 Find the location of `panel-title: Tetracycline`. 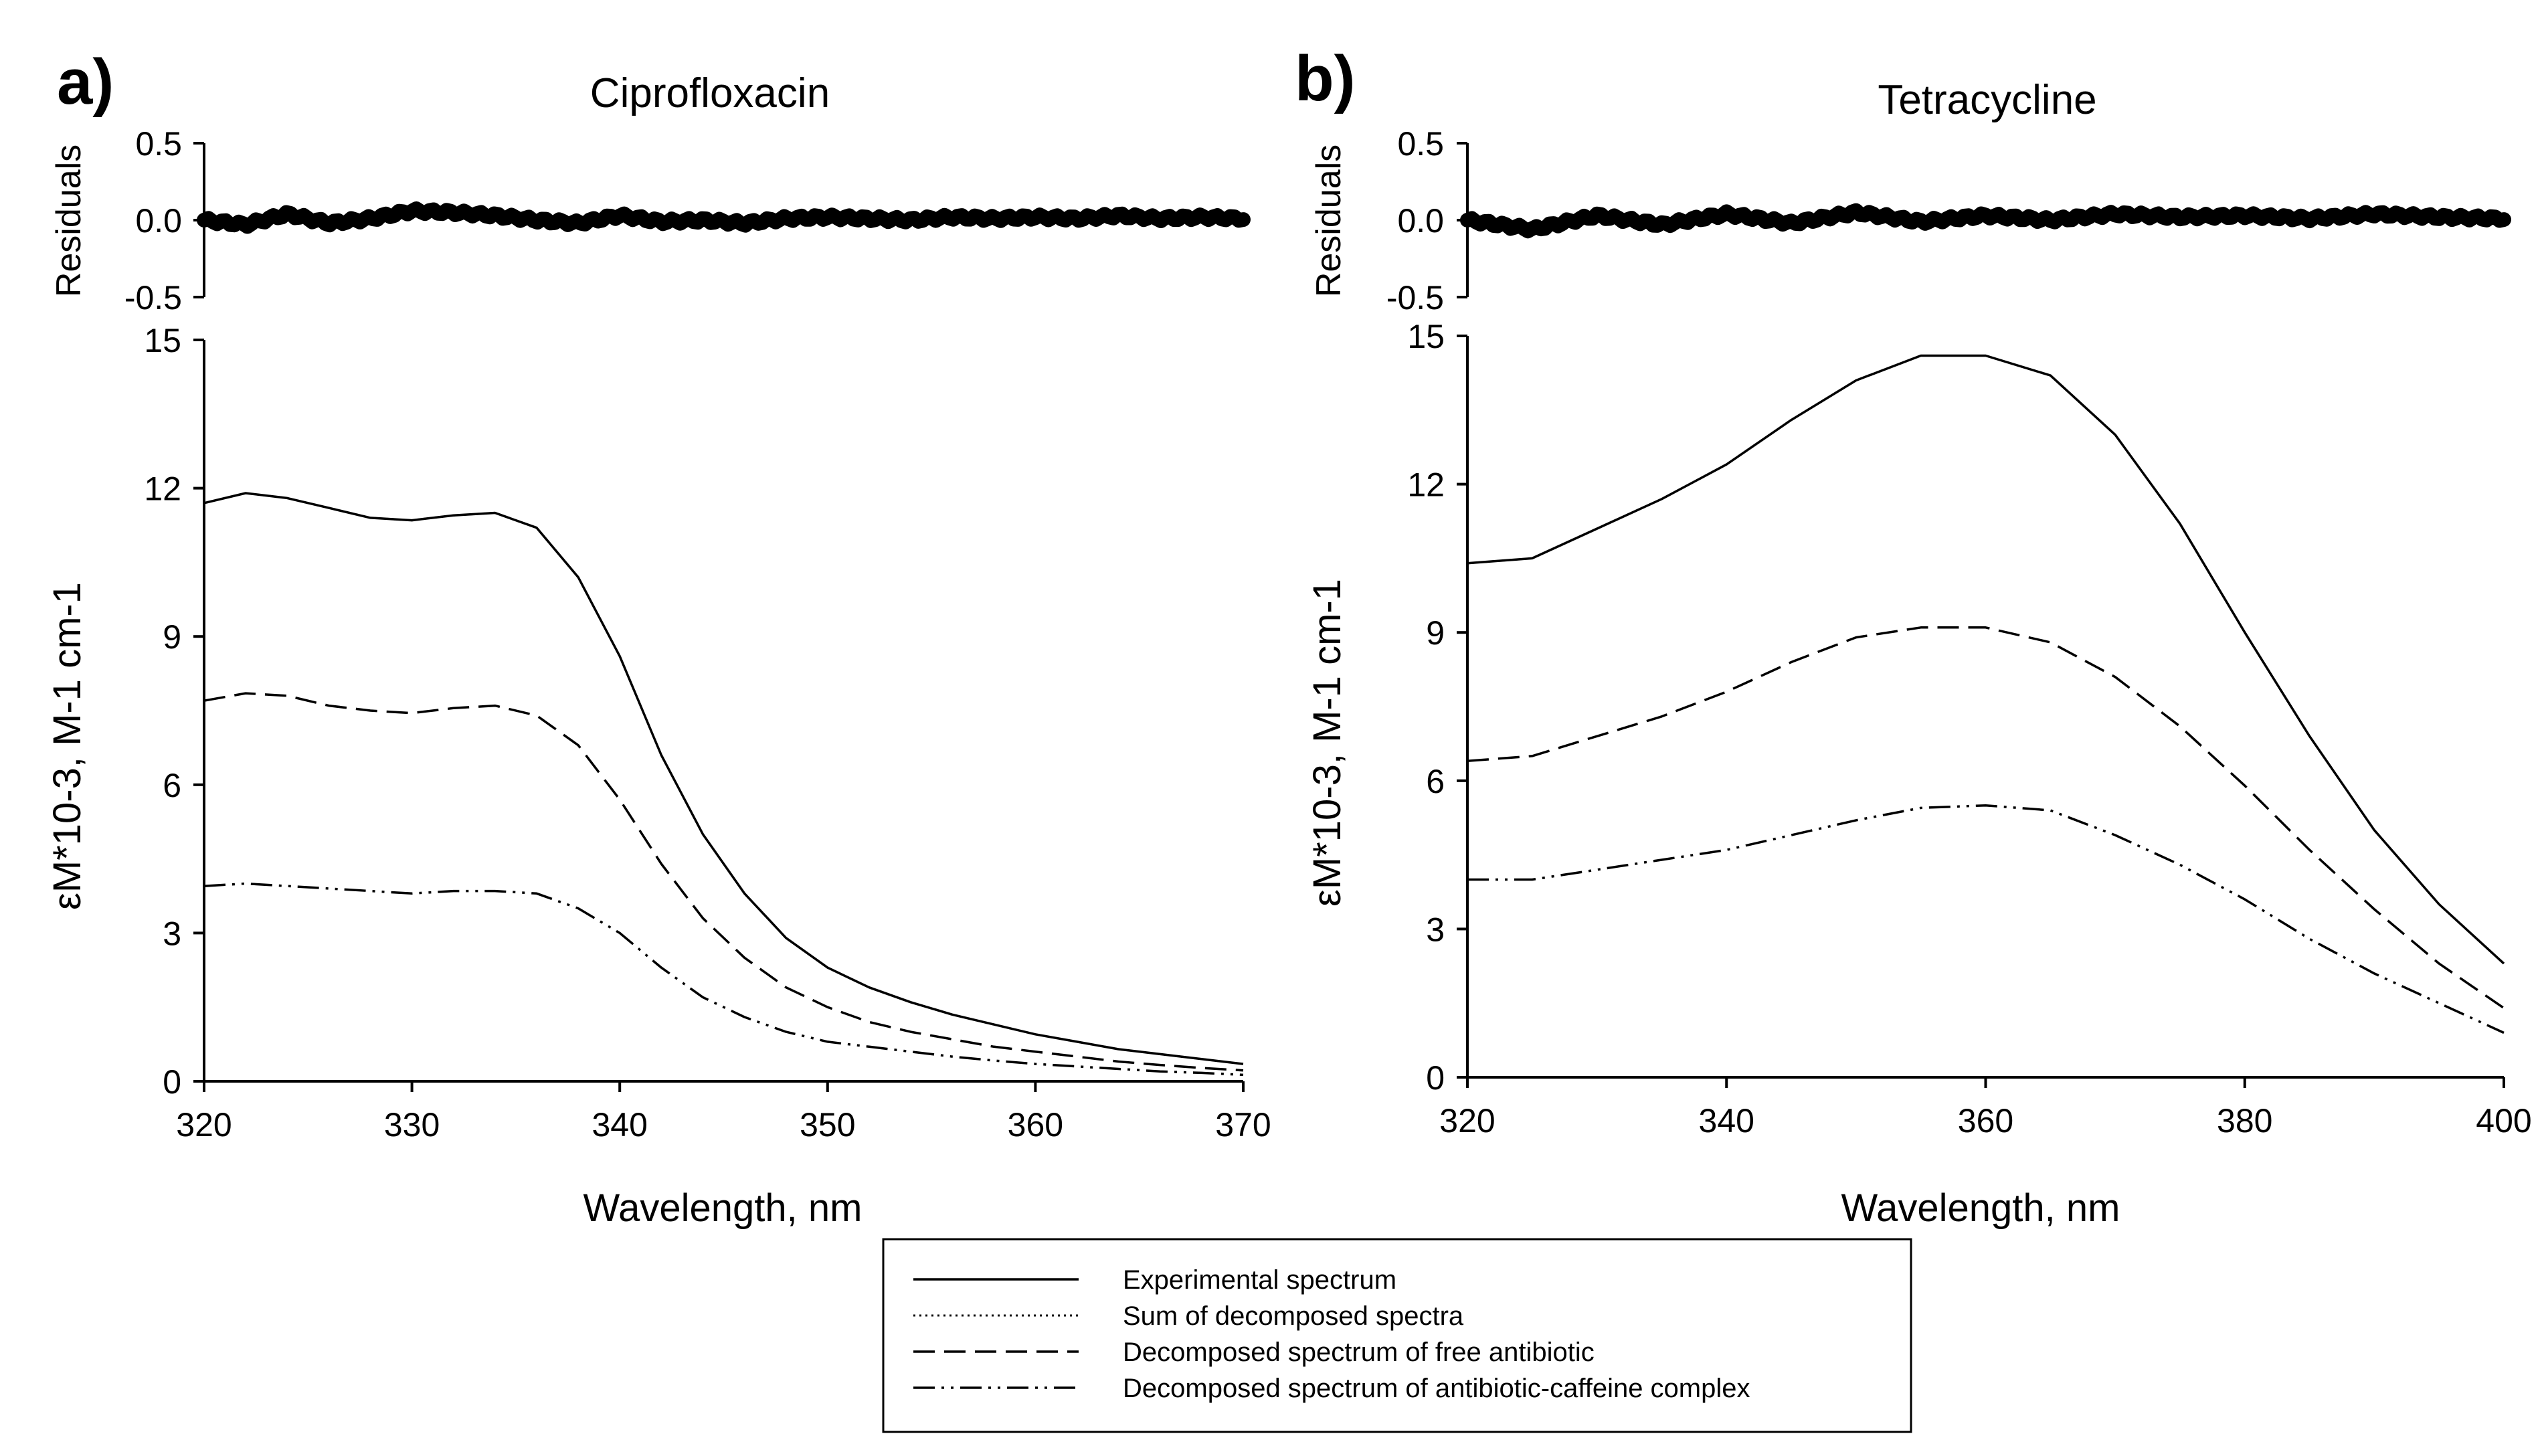

panel-title: Tetracycline is located at coordinates (1987, 100).